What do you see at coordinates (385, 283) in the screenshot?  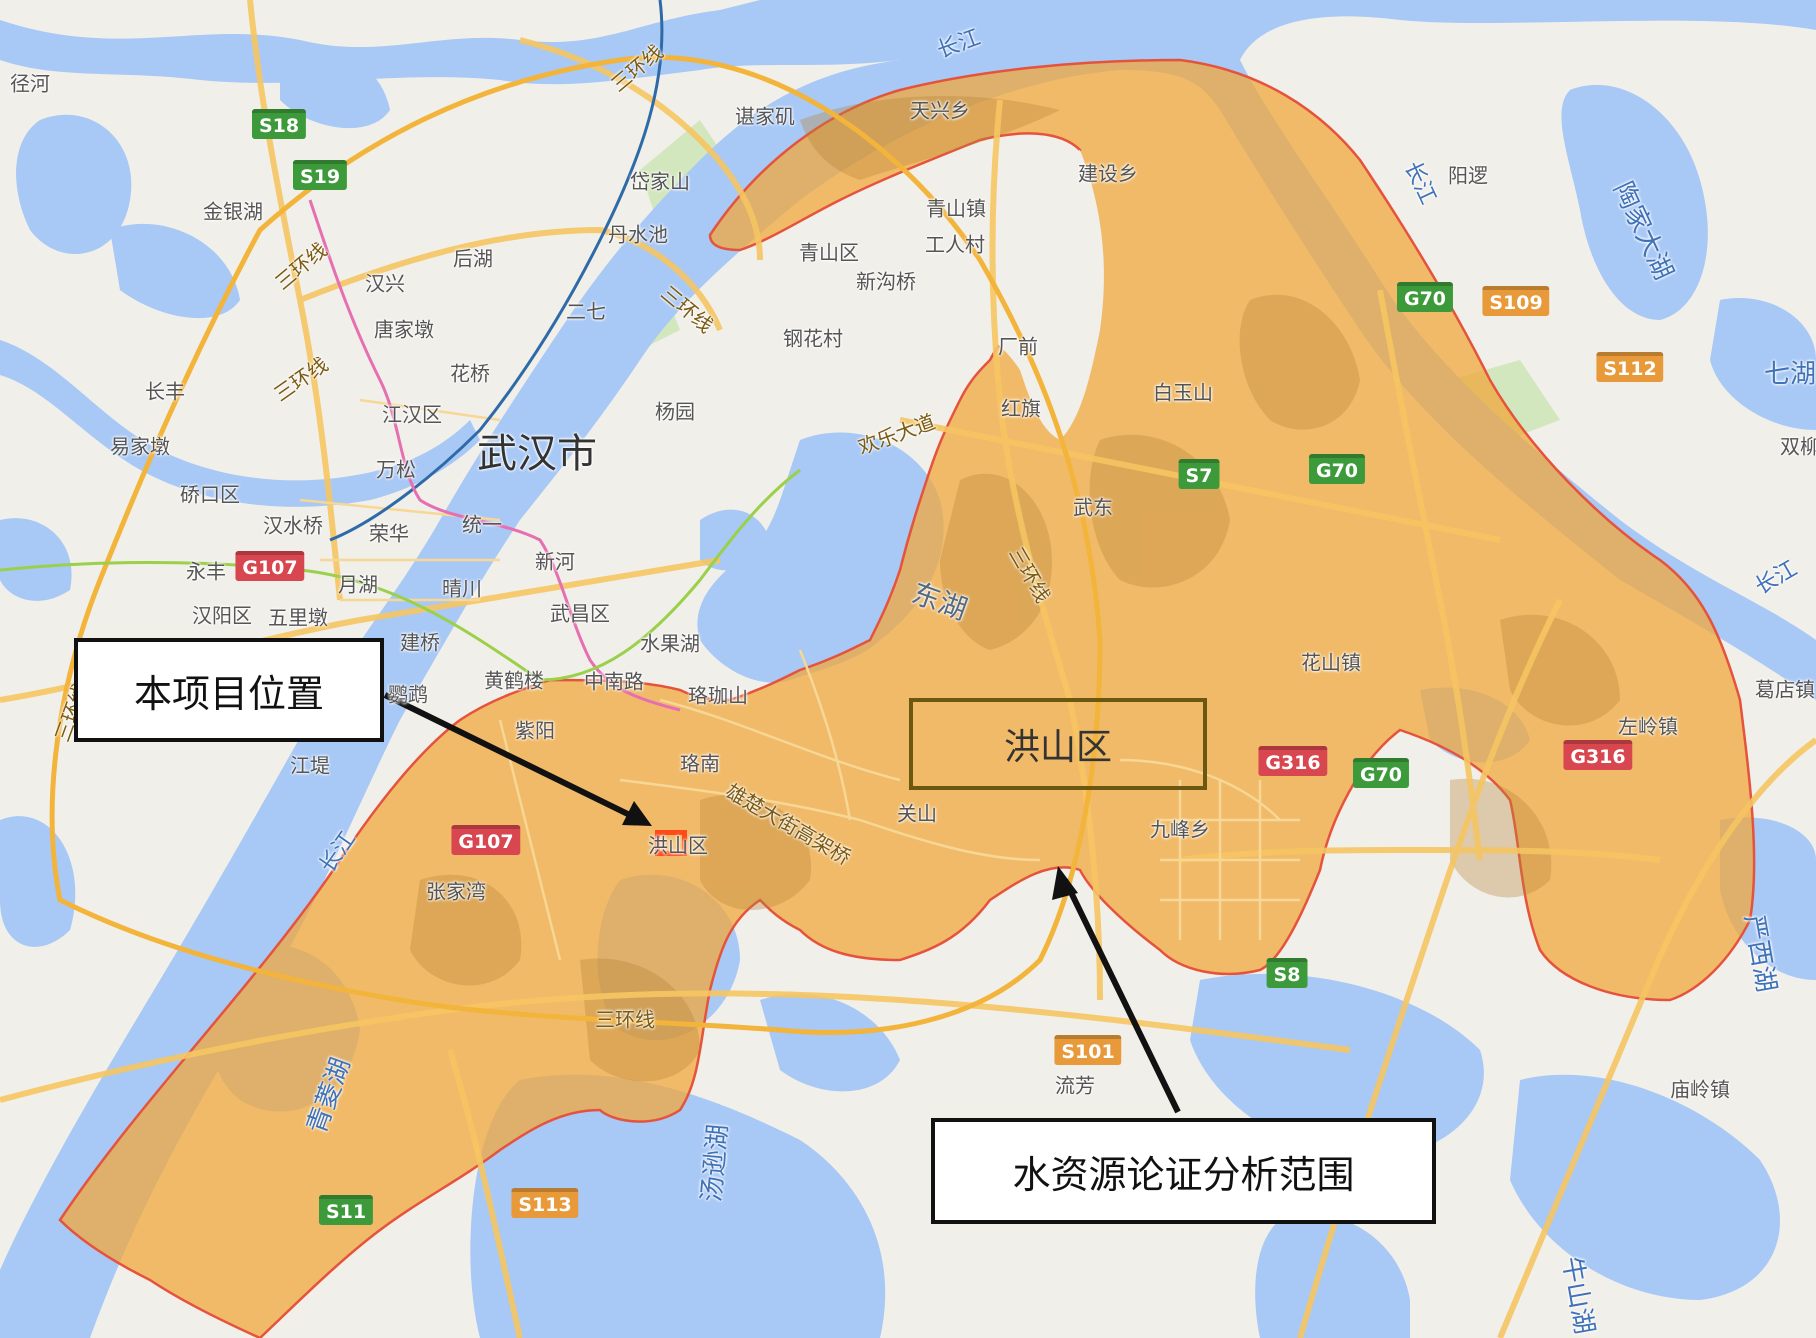 I see `place-label: 汉兴` at bounding box center [385, 283].